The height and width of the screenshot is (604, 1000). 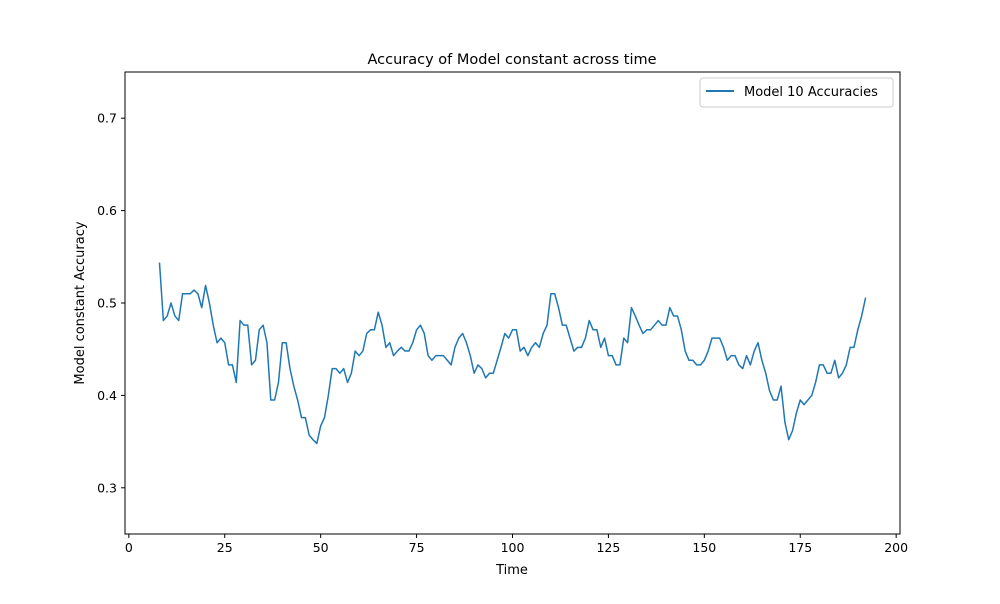 I want to click on y-tick-label: 0.4, so click(x=107, y=395).